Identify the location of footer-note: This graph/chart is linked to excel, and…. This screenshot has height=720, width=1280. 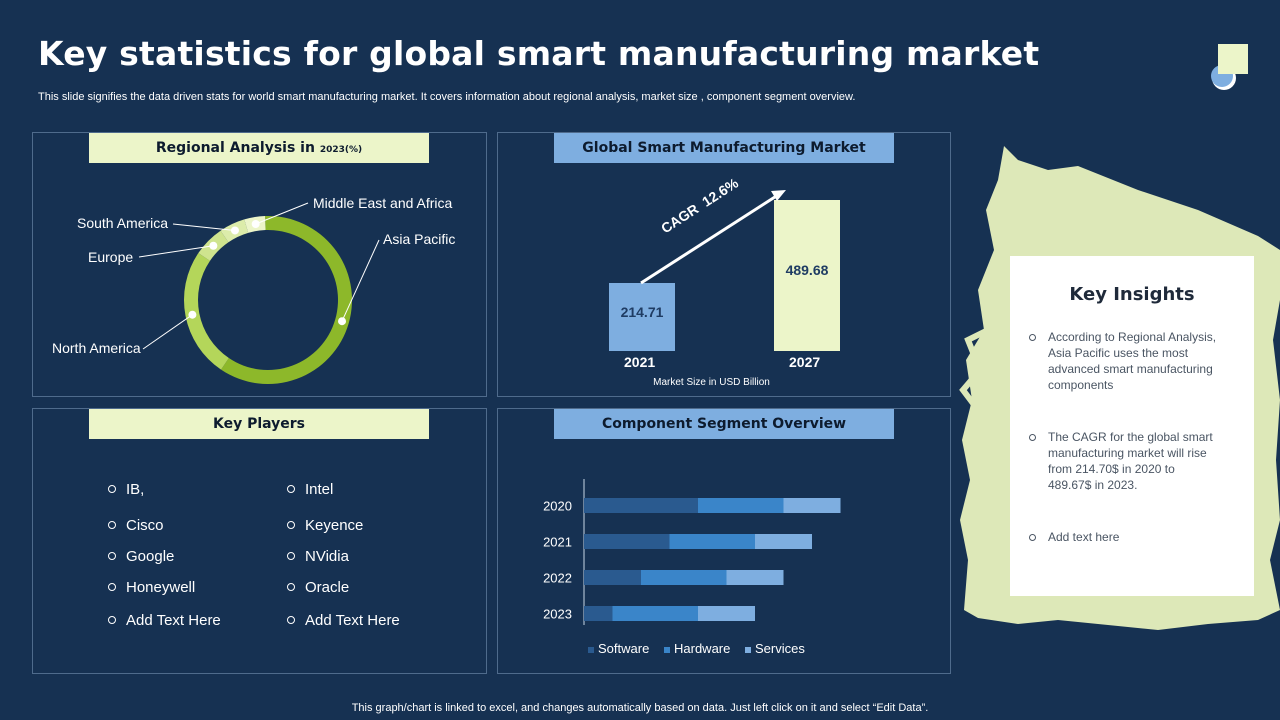
(640, 708).